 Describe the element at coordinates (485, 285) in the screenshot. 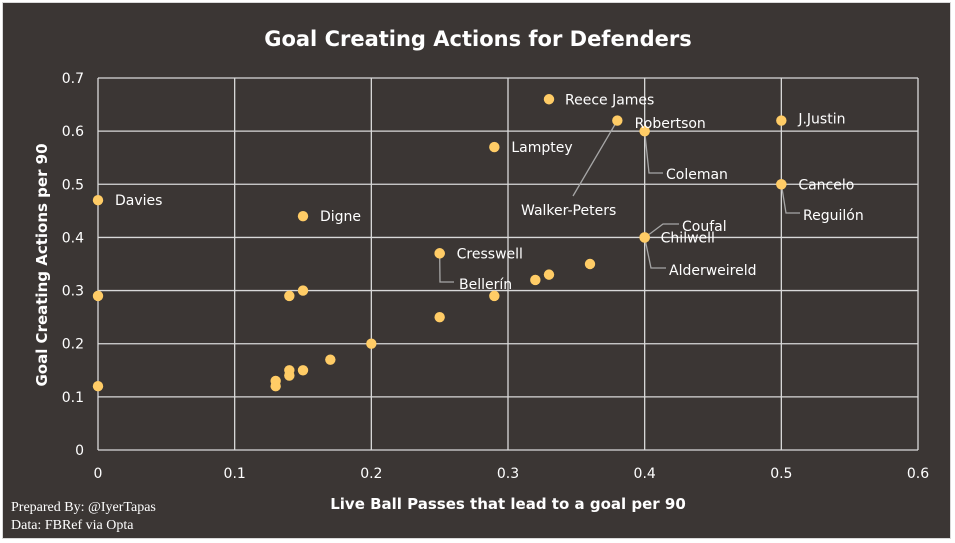

I see `point-label: Bellerín` at that location.